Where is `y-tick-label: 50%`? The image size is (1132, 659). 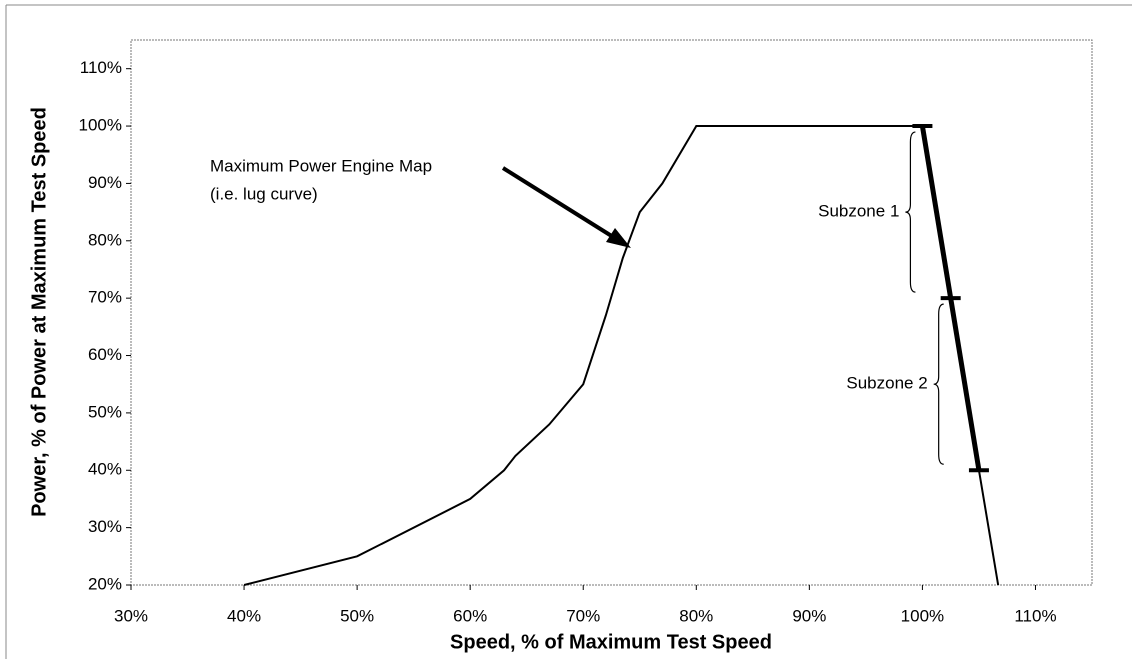
y-tick-label: 50% is located at coordinates (105, 411).